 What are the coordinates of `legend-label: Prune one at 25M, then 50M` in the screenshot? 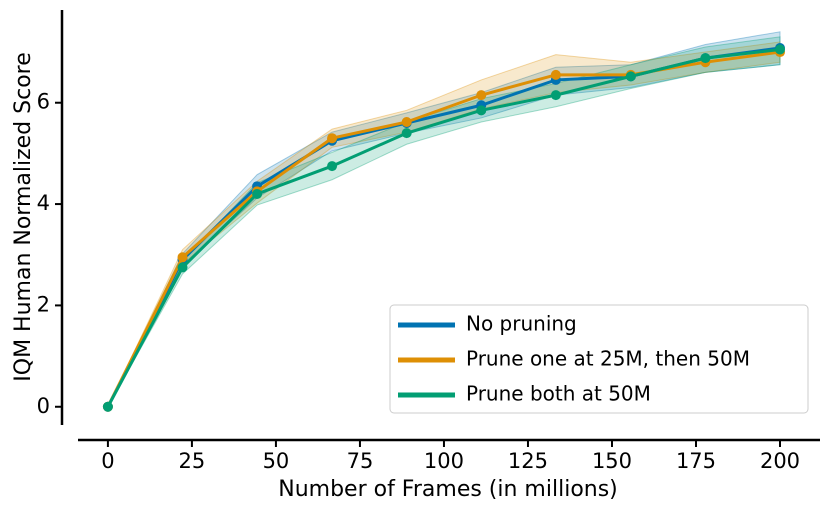 It's located at (608, 359).